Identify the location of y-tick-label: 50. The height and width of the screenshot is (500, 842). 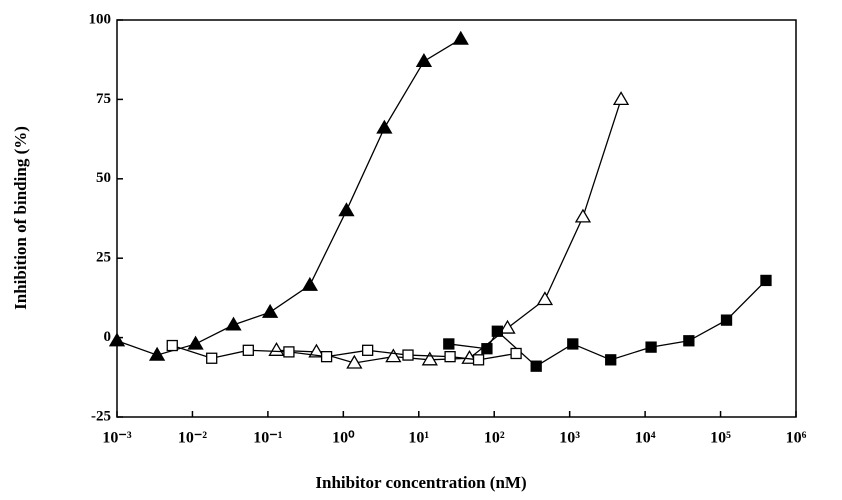
(103, 178).